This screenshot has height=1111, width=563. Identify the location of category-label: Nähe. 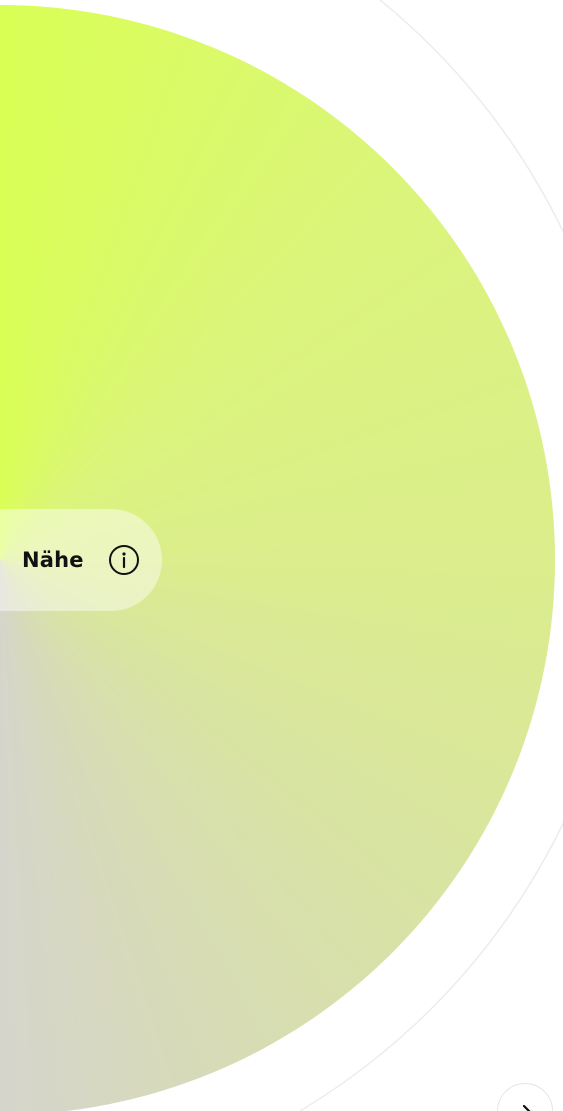
(53, 560).